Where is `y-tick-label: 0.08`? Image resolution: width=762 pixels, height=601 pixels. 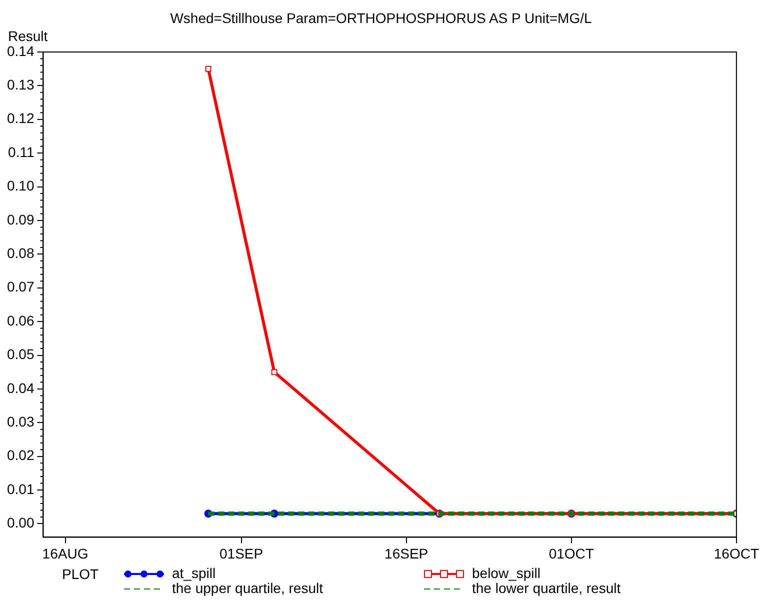 y-tick-label: 0.08 is located at coordinates (20, 253).